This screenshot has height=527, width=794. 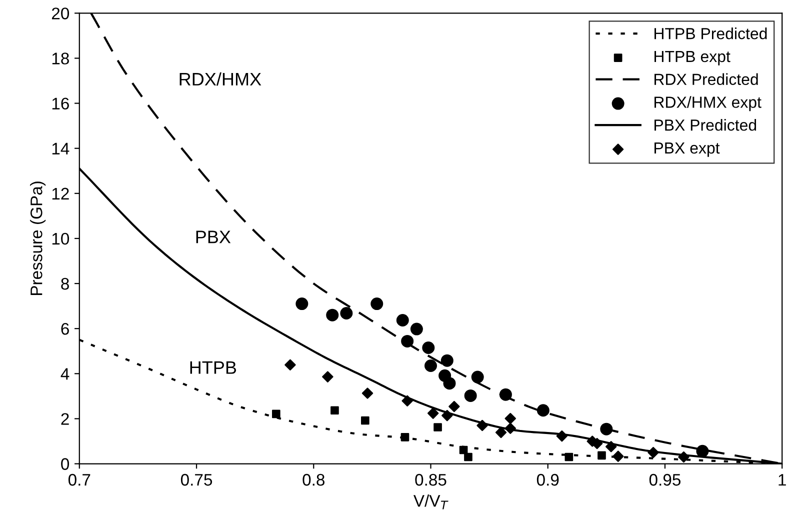 I want to click on legend-label: RDX Predicted, so click(x=706, y=79).